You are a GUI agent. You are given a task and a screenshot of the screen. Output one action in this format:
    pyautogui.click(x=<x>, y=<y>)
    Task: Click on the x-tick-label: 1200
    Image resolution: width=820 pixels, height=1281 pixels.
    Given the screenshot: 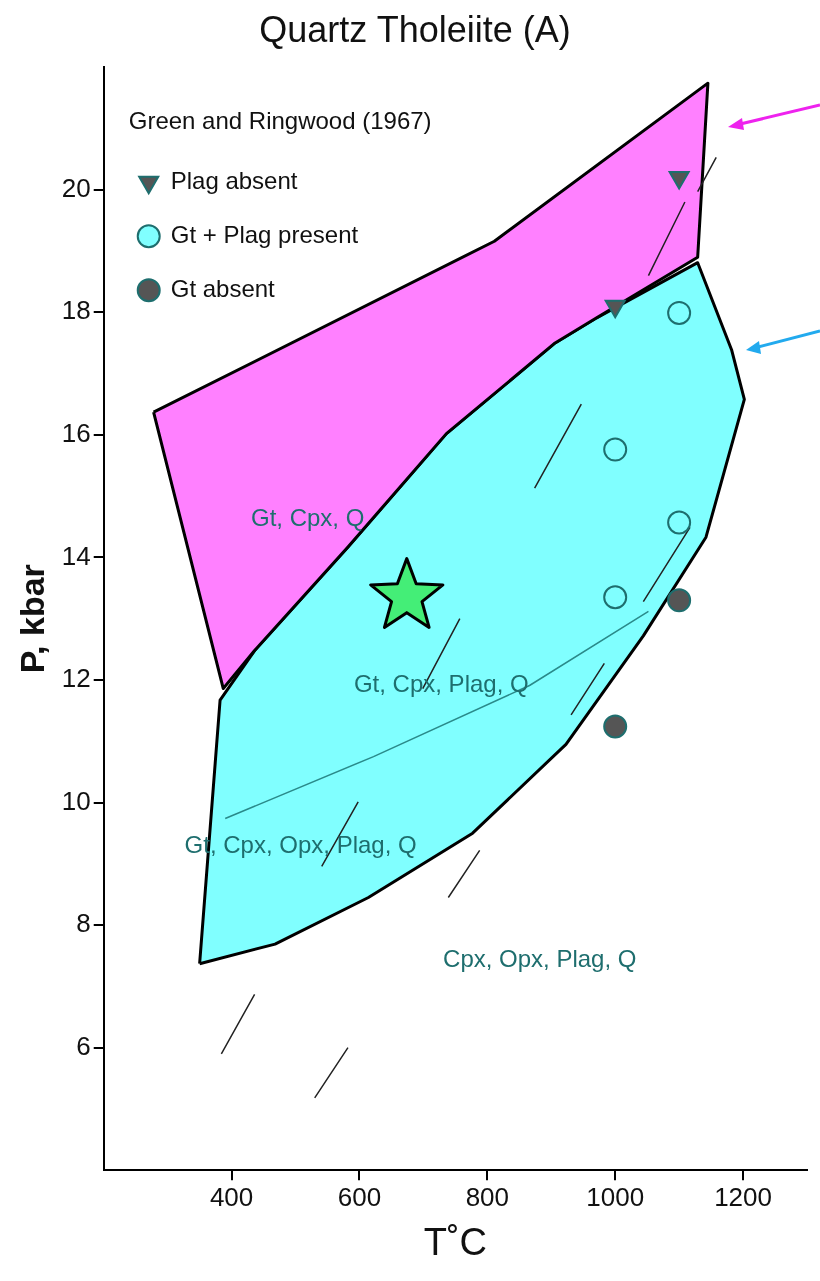 What is the action you would take?
    pyautogui.click(x=743, y=1196)
    